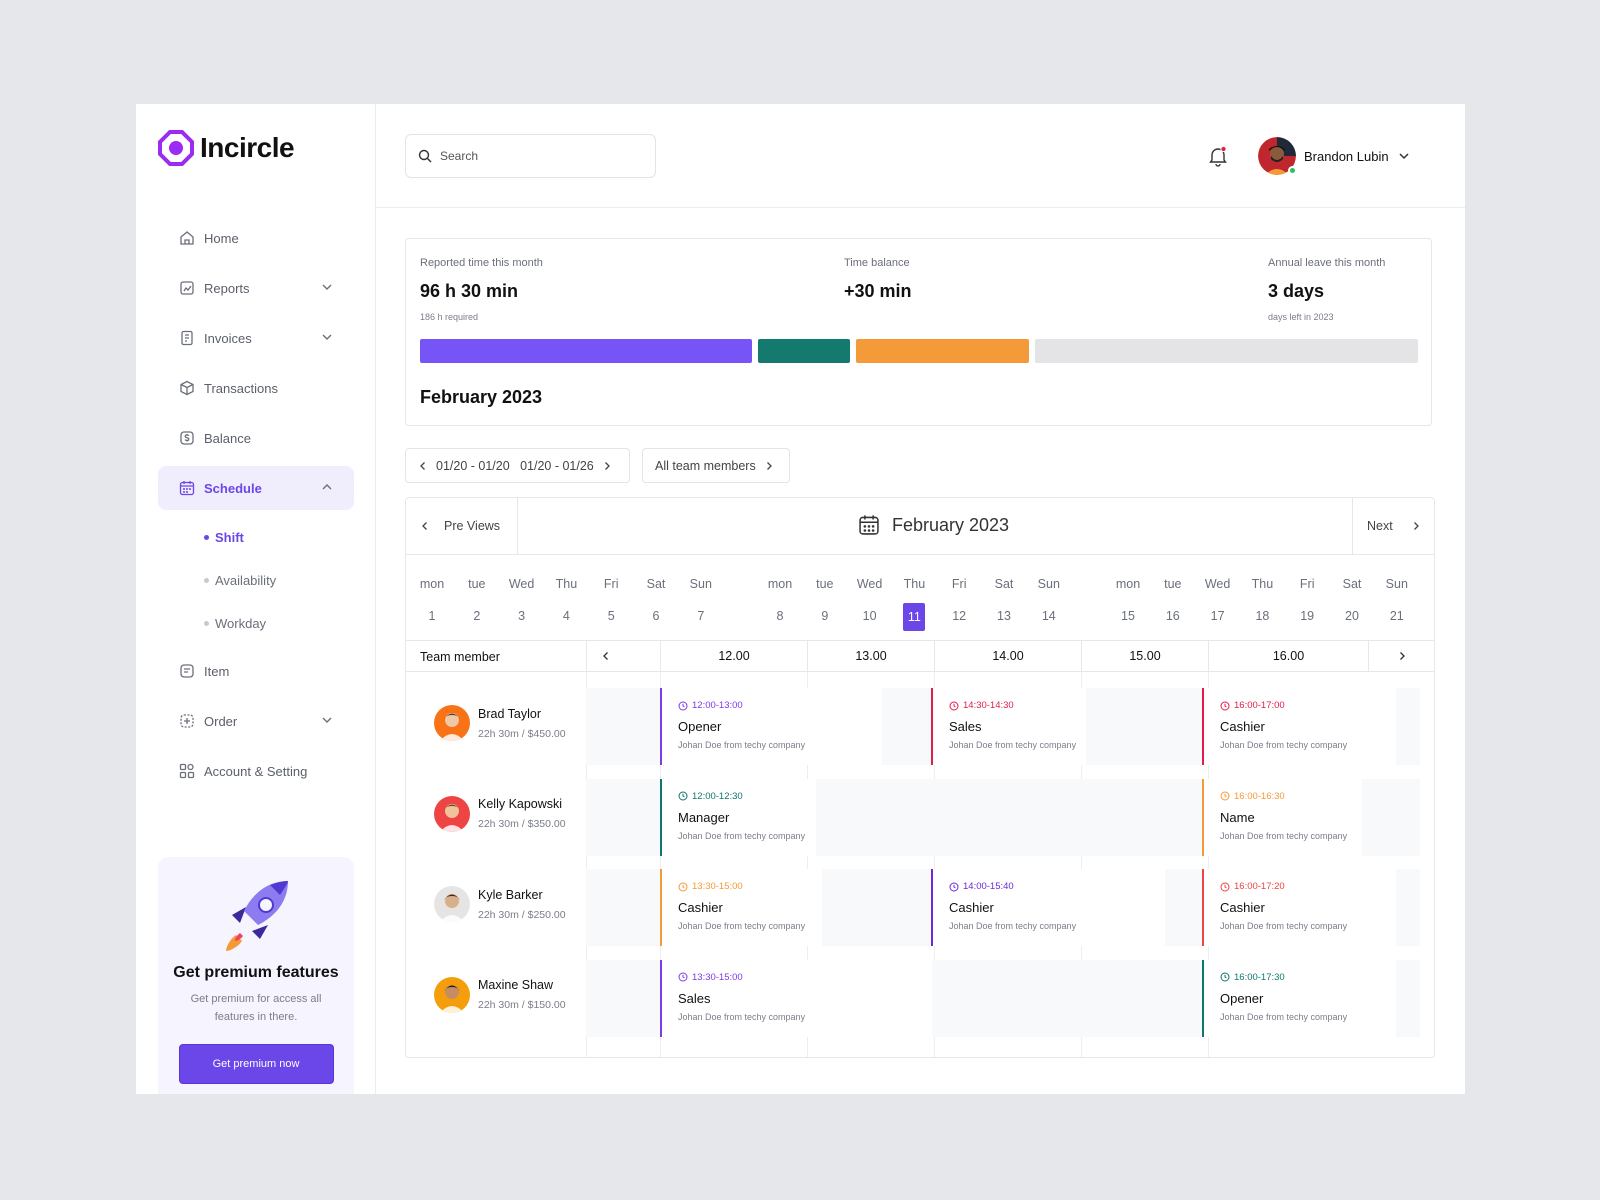 Image resolution: width=1600 pixels, height=1200 pixels. Describe the element at coordinates (500, 994) in the screenshot. I see `team-member: Maxine Shaw 22h 30m / $150.00` at that location.